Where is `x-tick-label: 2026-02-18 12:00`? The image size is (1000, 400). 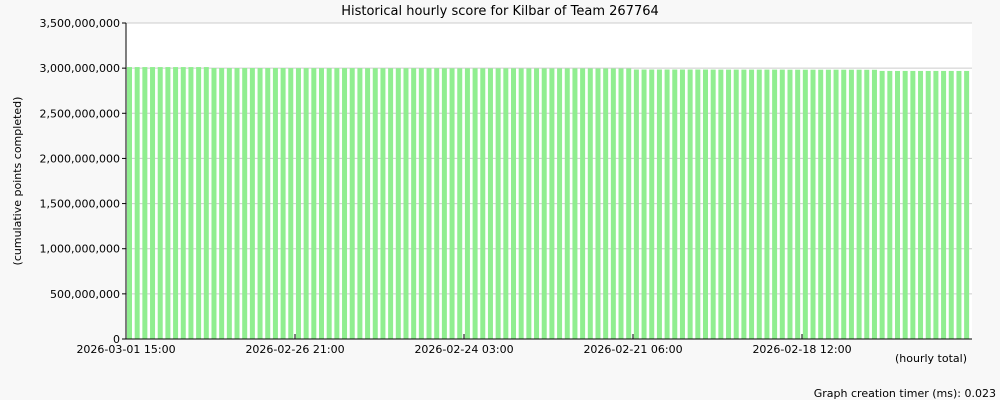
x-tick-label: 2026-02-18 12:00 is located at coordinates (801, 349).